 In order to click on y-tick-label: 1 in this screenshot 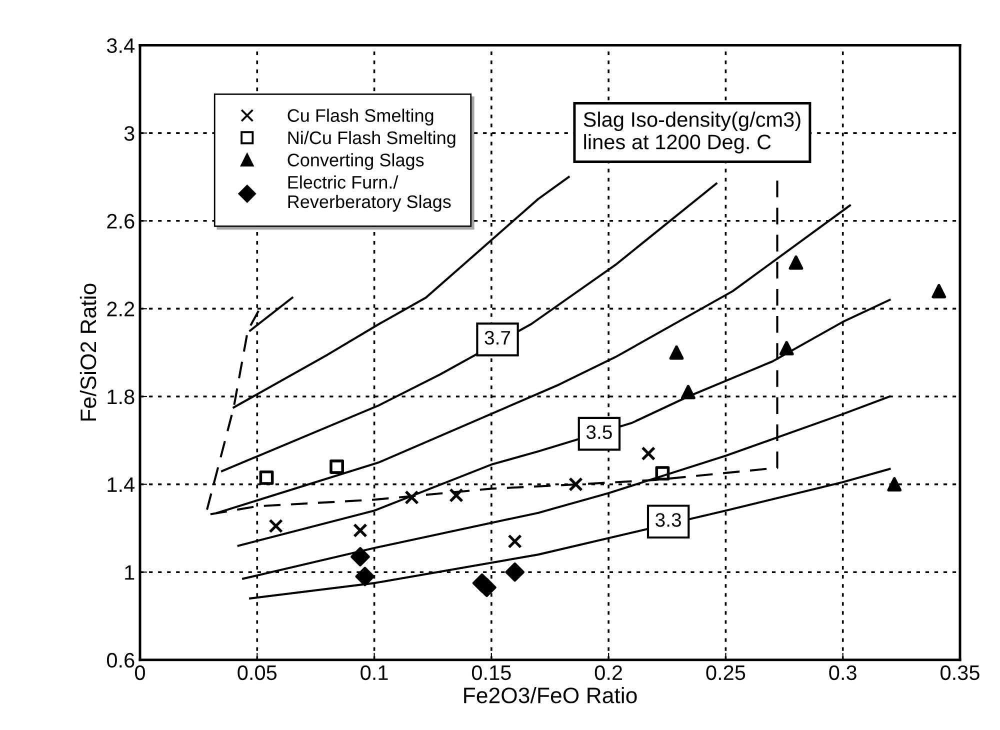, I will do `click(129, 572)`.